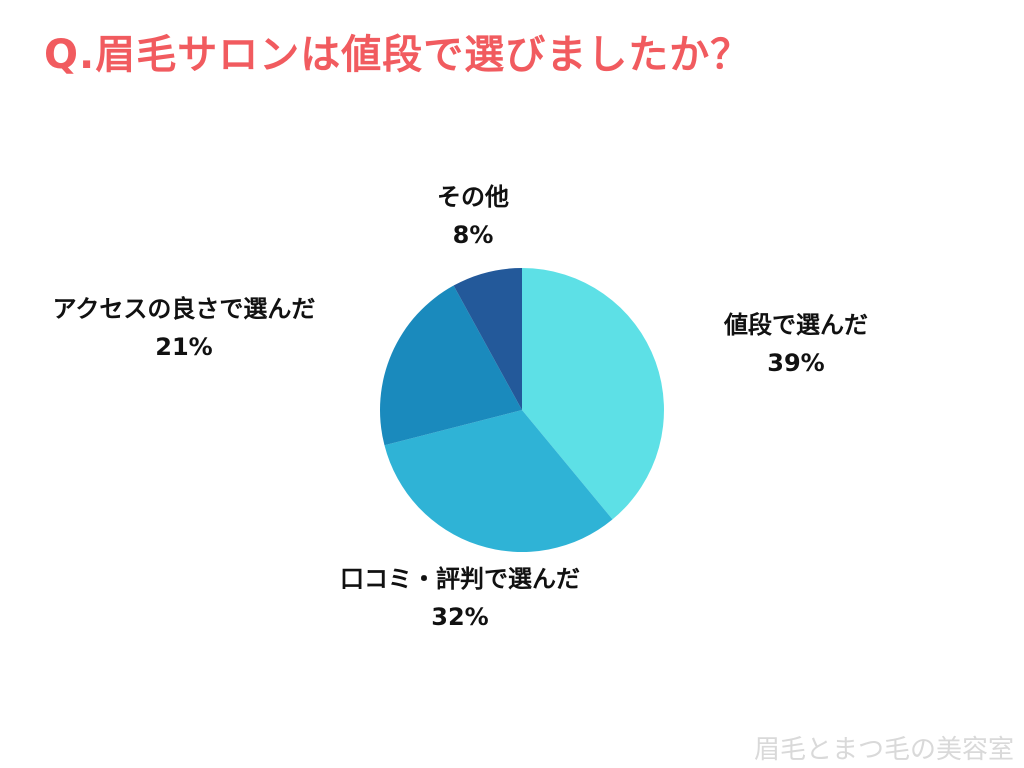 This screenshot has height=768, width=1024. I want to click on slice-name: アクセスの良さで選んだ, so click(184, 309).